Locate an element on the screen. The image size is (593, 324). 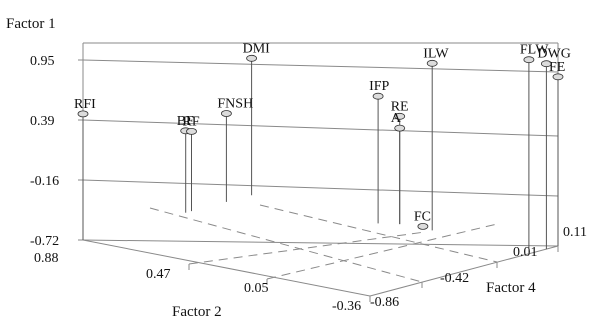
data-point: FNSH is located at coordinates (235, 149).